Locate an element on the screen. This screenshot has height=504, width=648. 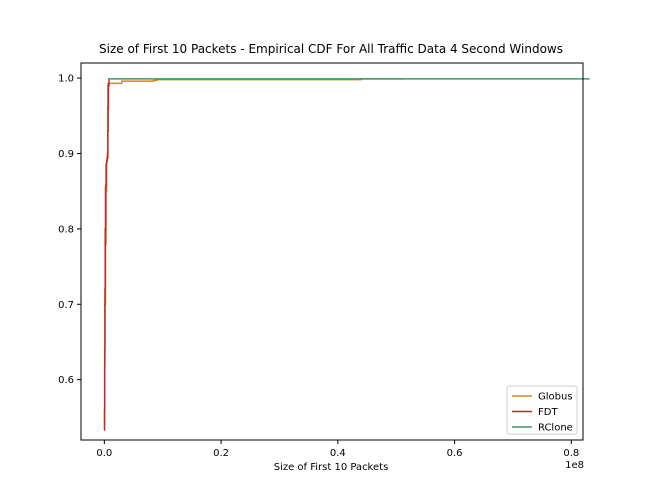
y-tick-label: 1.0 is located at coordinates (66, 79).